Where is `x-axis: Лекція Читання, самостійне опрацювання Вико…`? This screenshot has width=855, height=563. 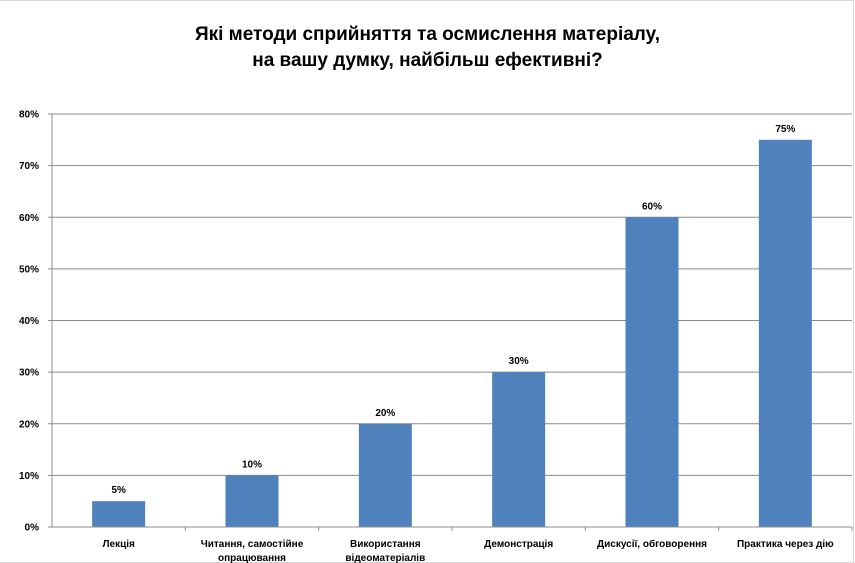 x-axis: Лекція Читання, самостійне опрацювання Вико… is located at coordinates (450, 544).